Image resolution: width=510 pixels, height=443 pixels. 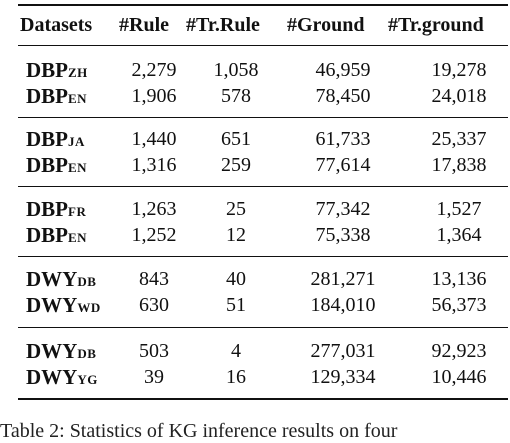 What do you see at coordinates (236, 377) in the screenshot?
I see `tr-rule-count: 16` at bounding box center [236, 377].